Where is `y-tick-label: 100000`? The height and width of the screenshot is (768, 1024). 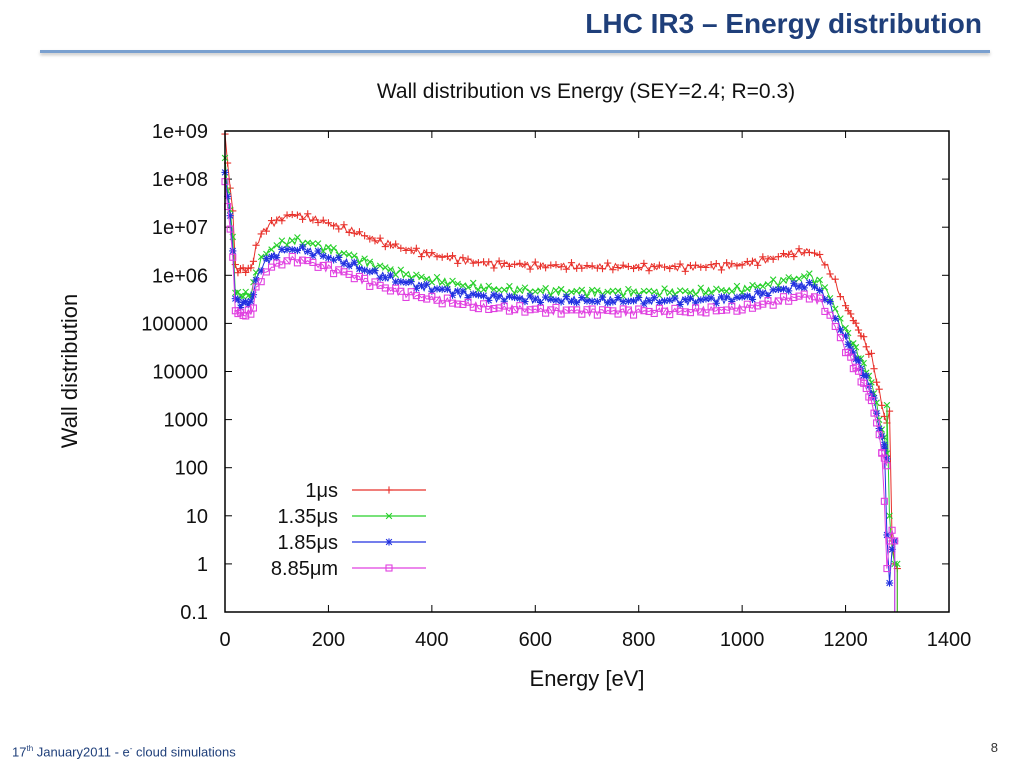 y-tick-label: 100000 is located at coordinates (174, 324).